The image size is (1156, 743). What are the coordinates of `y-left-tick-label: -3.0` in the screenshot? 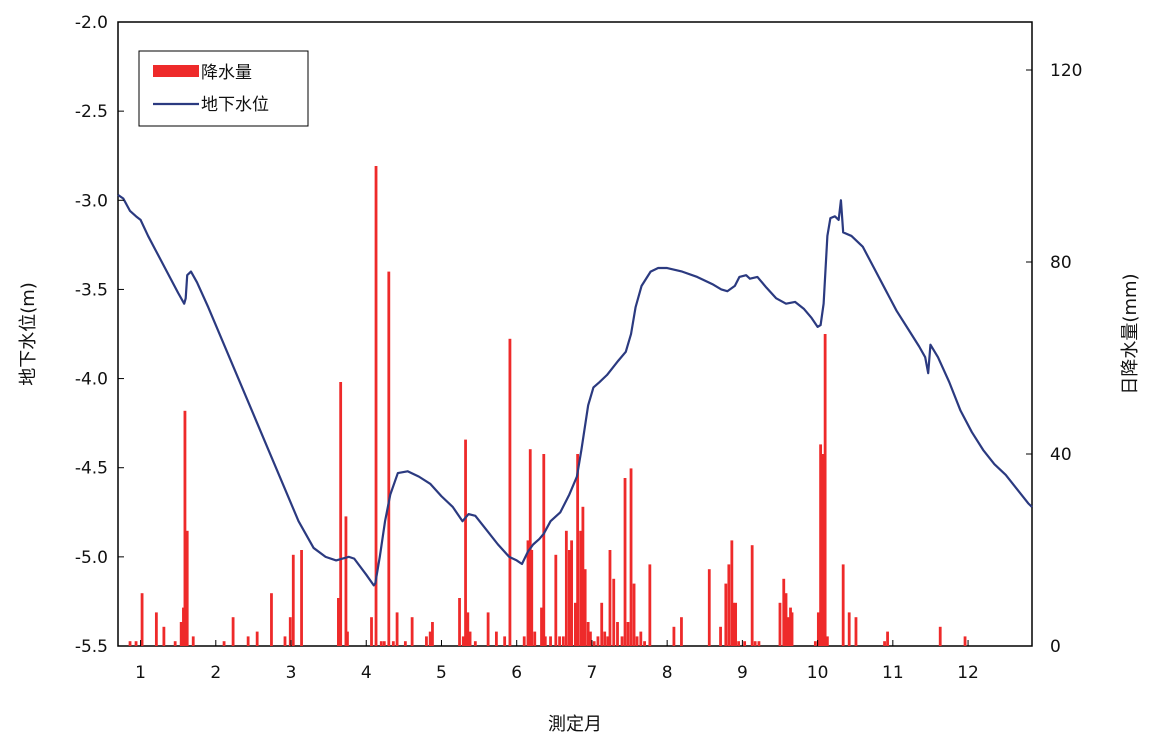 It's located at (91, 201).